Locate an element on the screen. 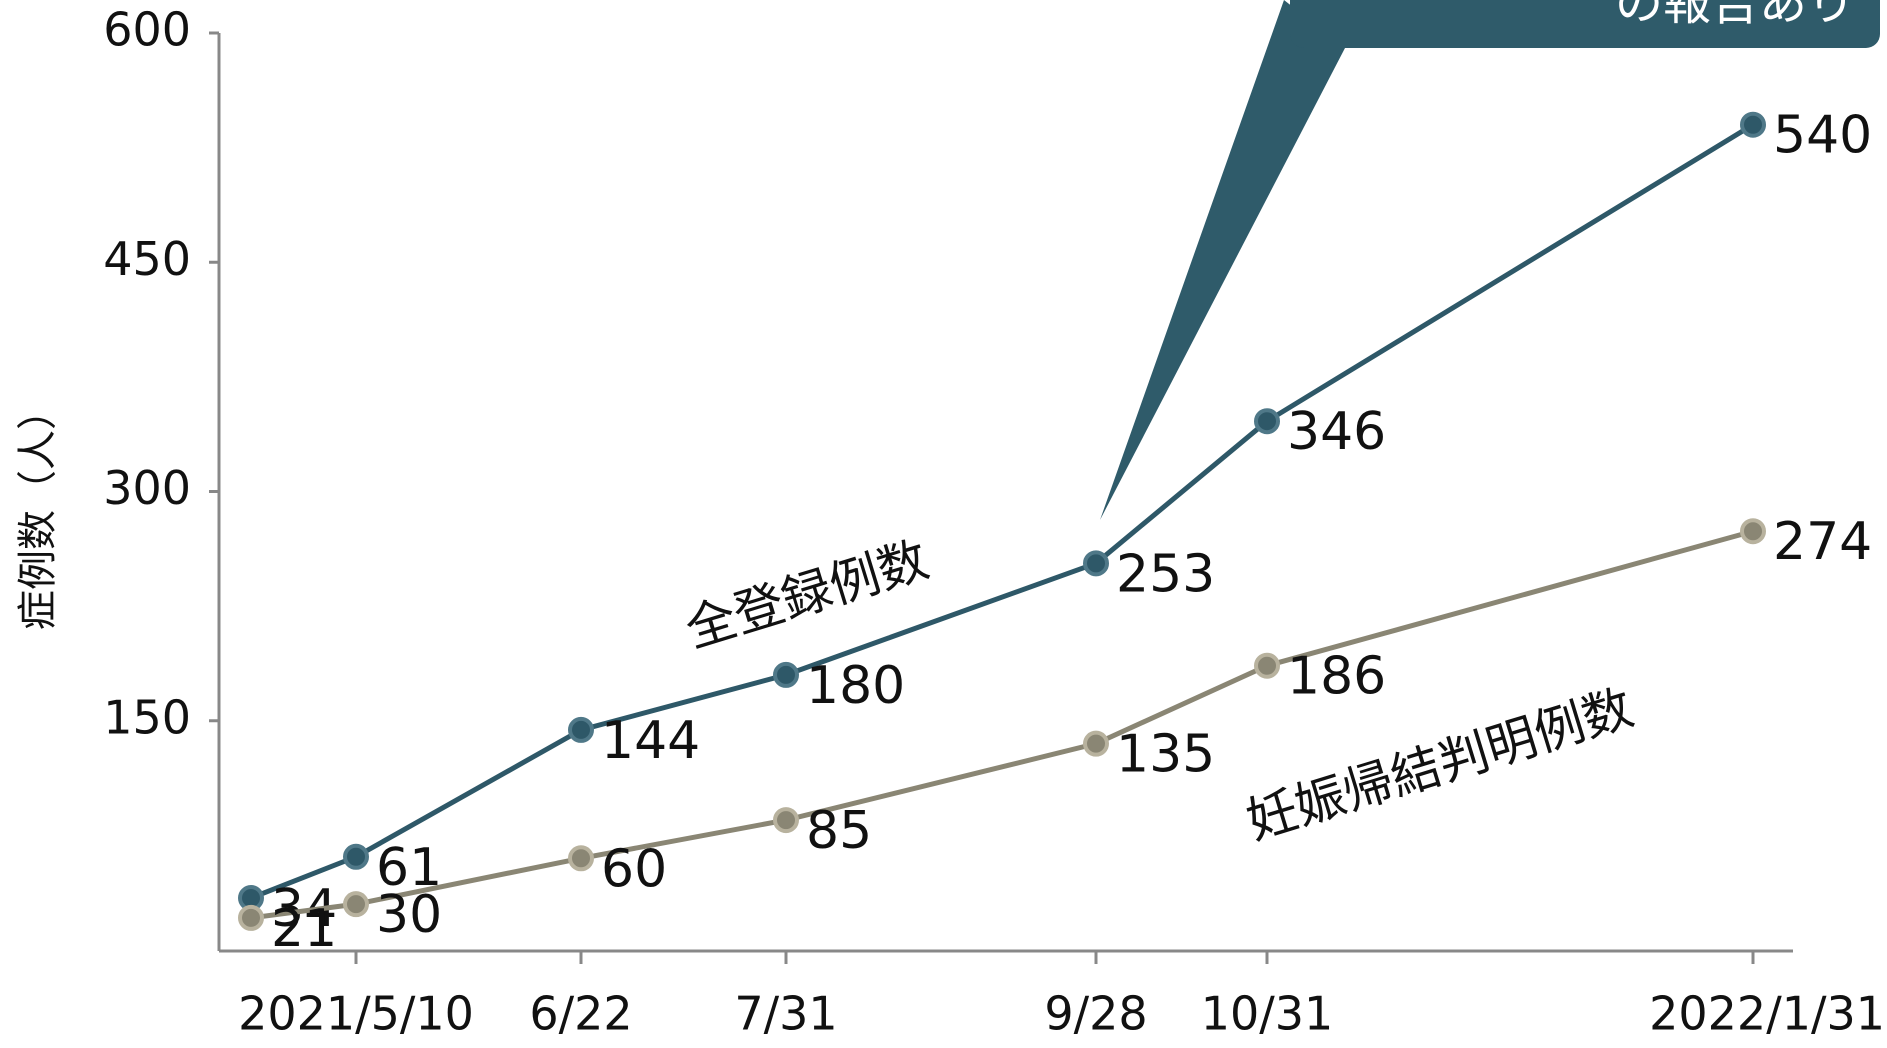 The height and width of the screenshot is (1048, 1887). x-tick-label: 2022/1/31 is located at coordinates (1767, 1014).